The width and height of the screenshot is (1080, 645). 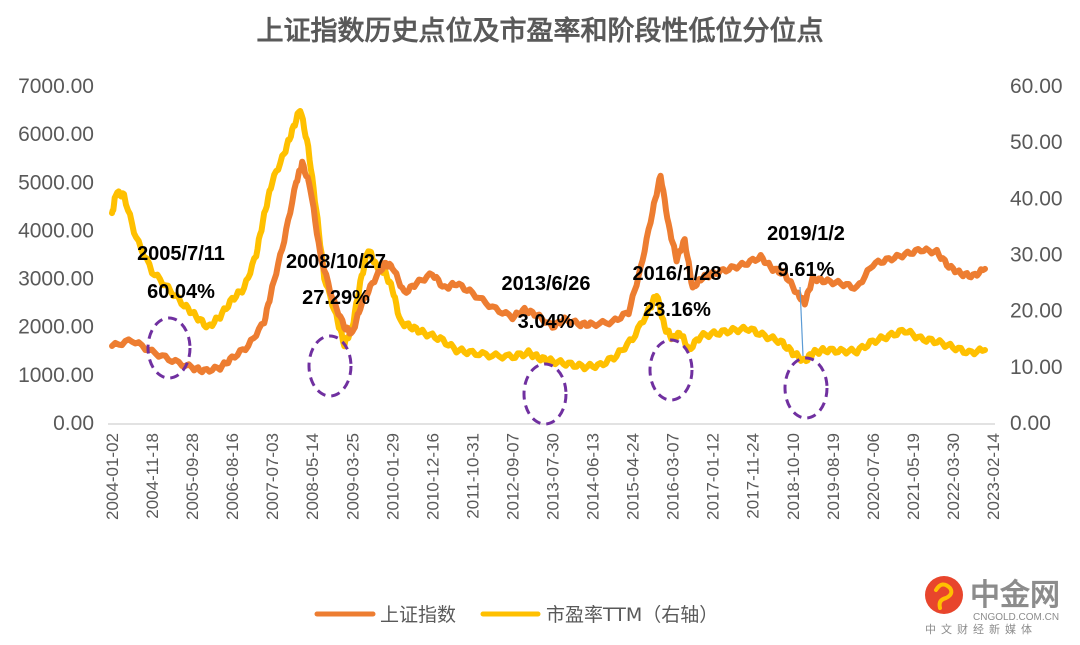 What do you see at coordinates (806, 270) in the screenshot?
I see `annotation-percentile: 9.61%` at bounding box center [806, 270].